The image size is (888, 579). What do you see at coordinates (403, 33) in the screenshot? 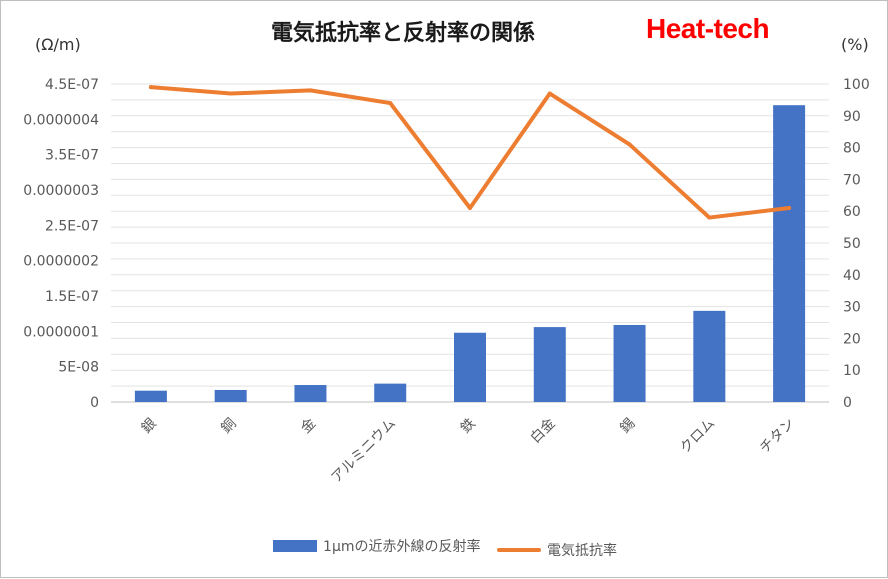
I see `chart-title: 電気抵抗率と反射率の関係` at bounding box center [403, 33].